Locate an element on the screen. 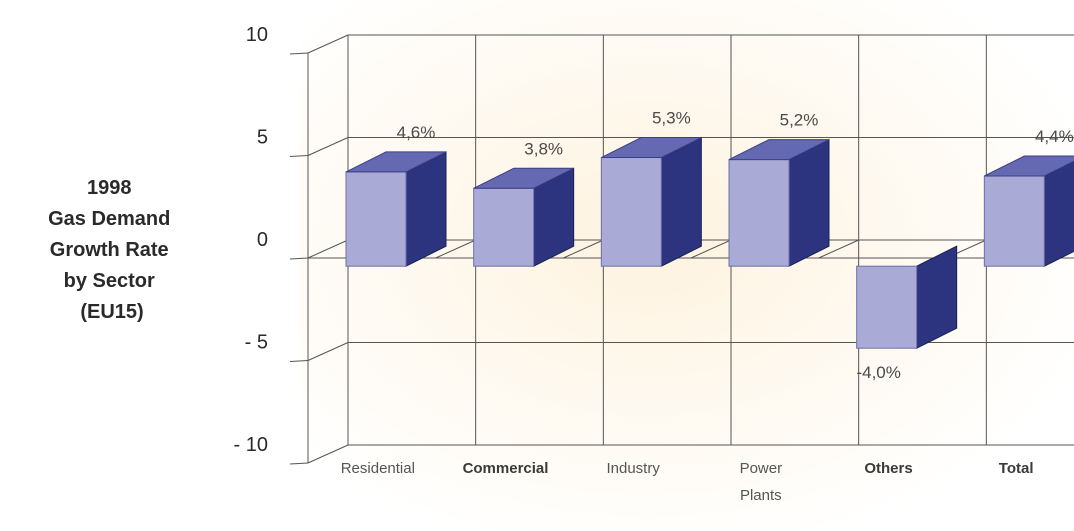 This screenshot has width=1074, height=531. title-line-2: Gas Demand is located at coordinates (109, 219).